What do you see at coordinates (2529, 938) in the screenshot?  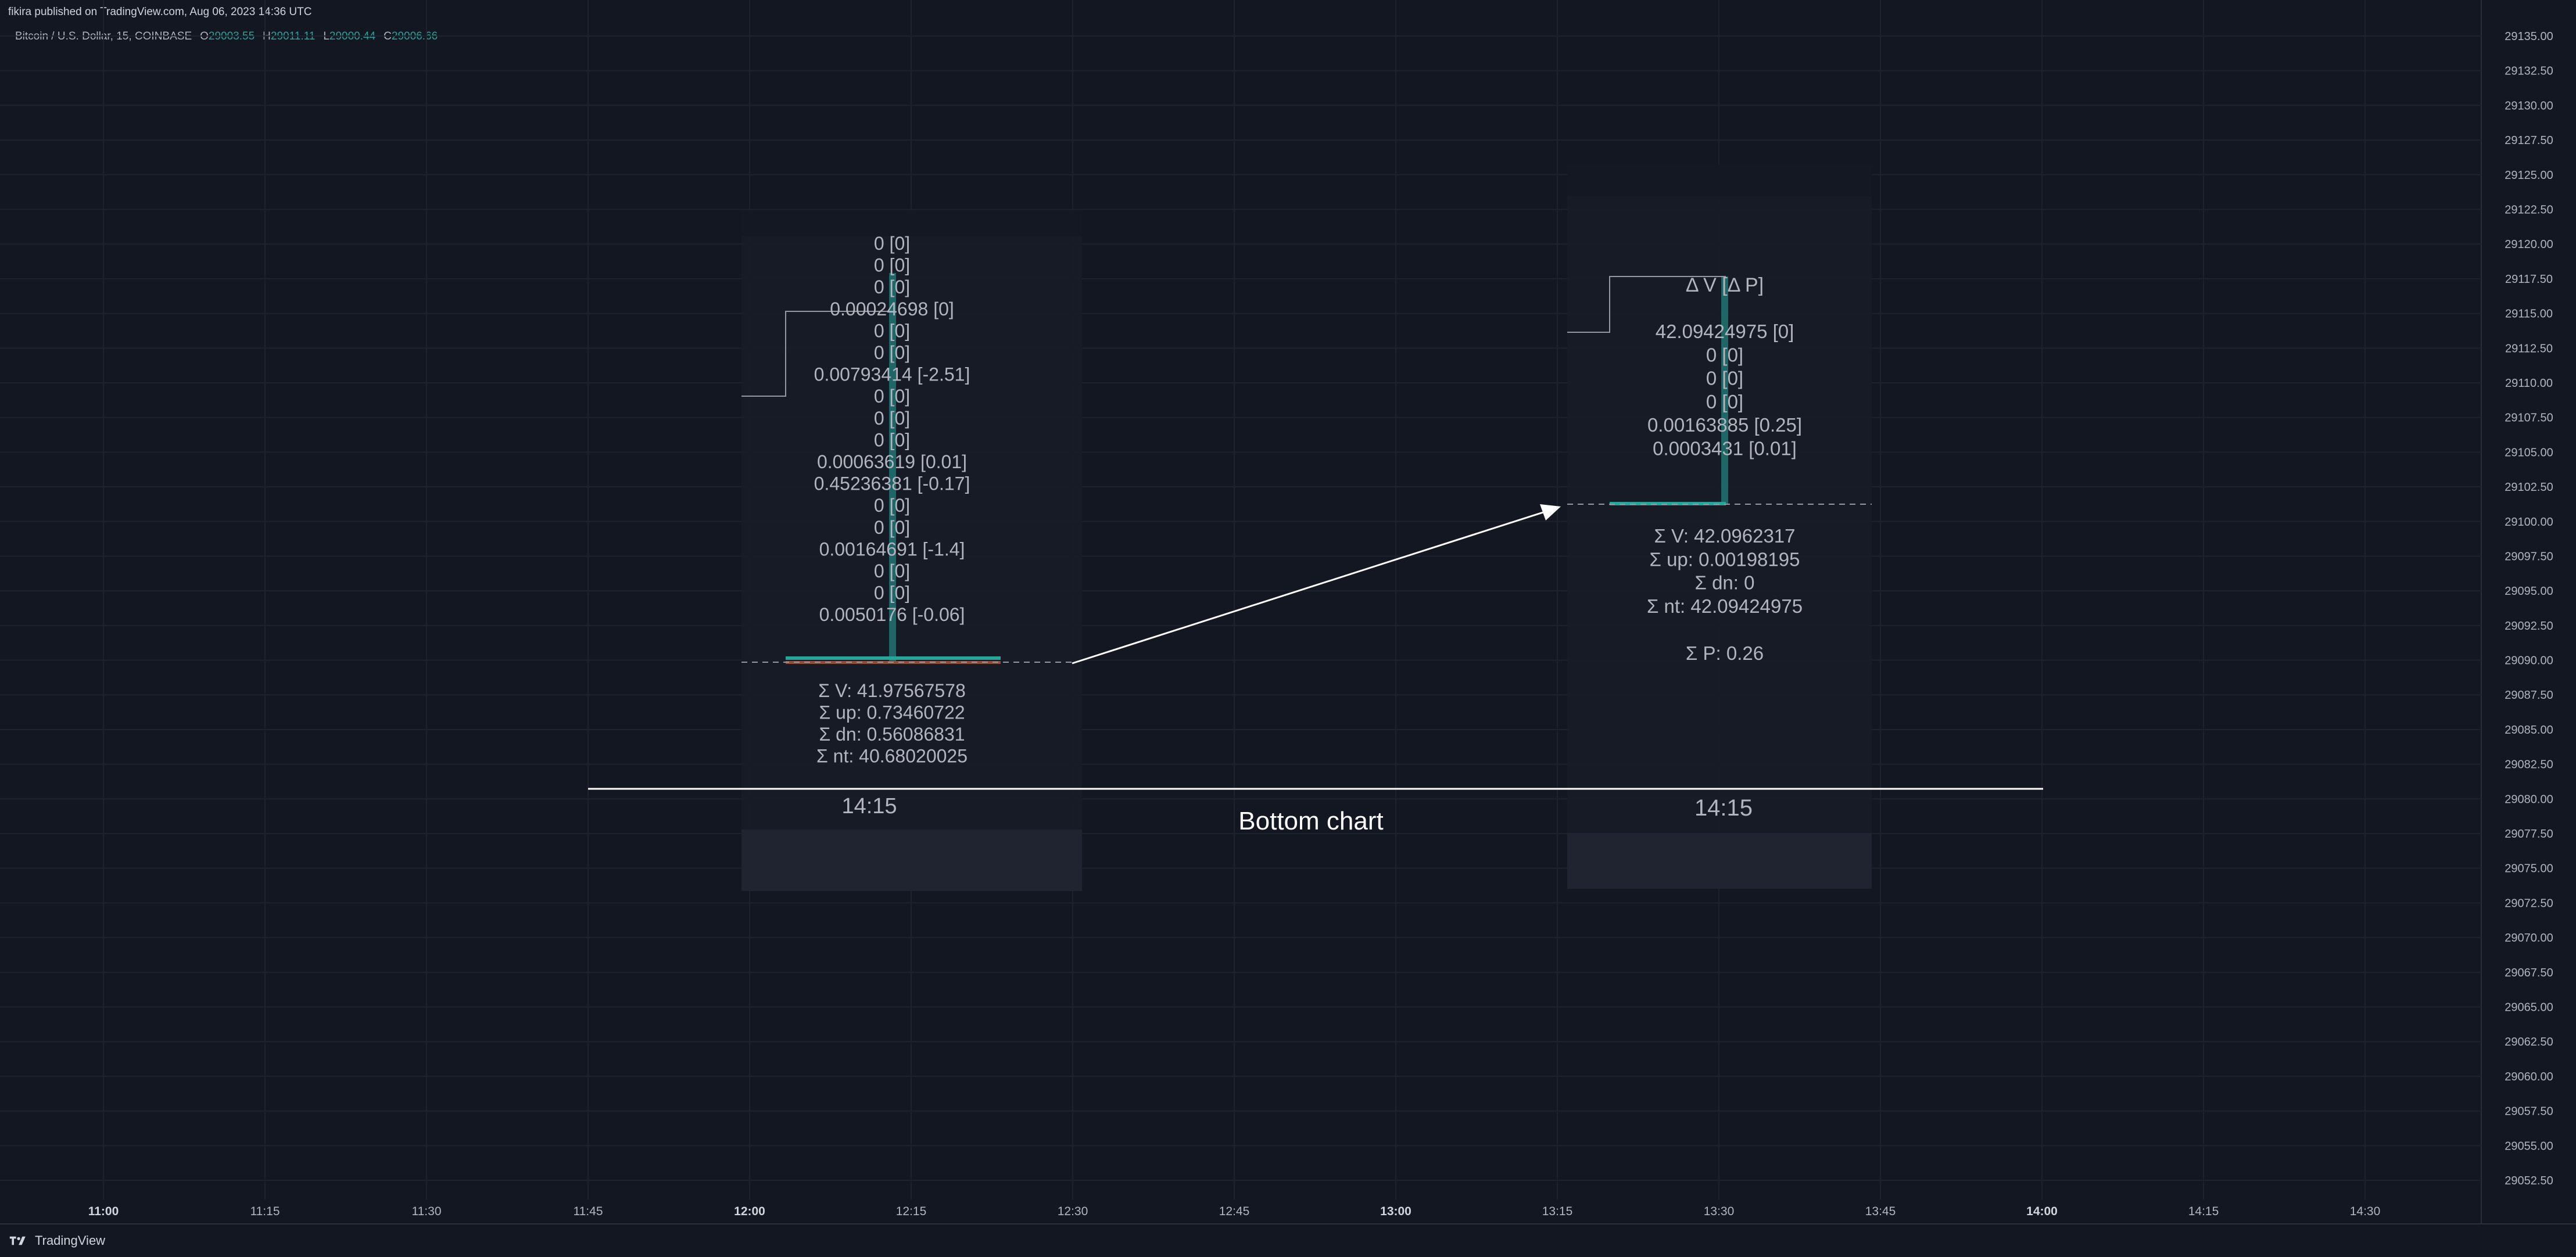 I see `price-tick-label: 29070.00` at bounding box center [2529, 938].